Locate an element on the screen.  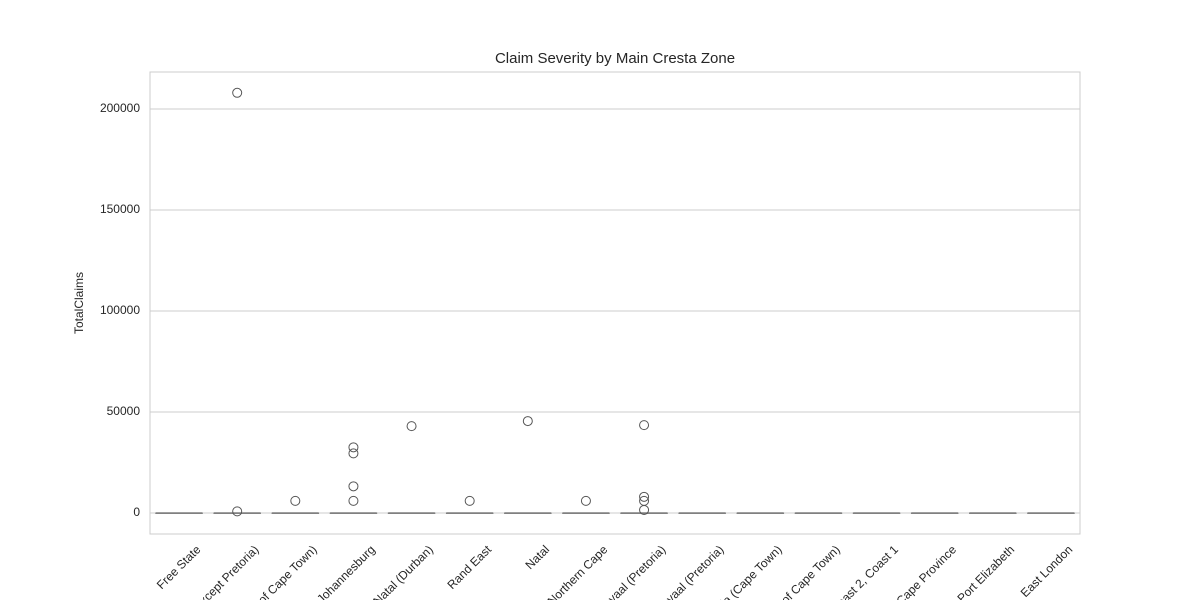
chart-title: Claim Severity by Main Cresta Zone is located at coordinates (615, 58).